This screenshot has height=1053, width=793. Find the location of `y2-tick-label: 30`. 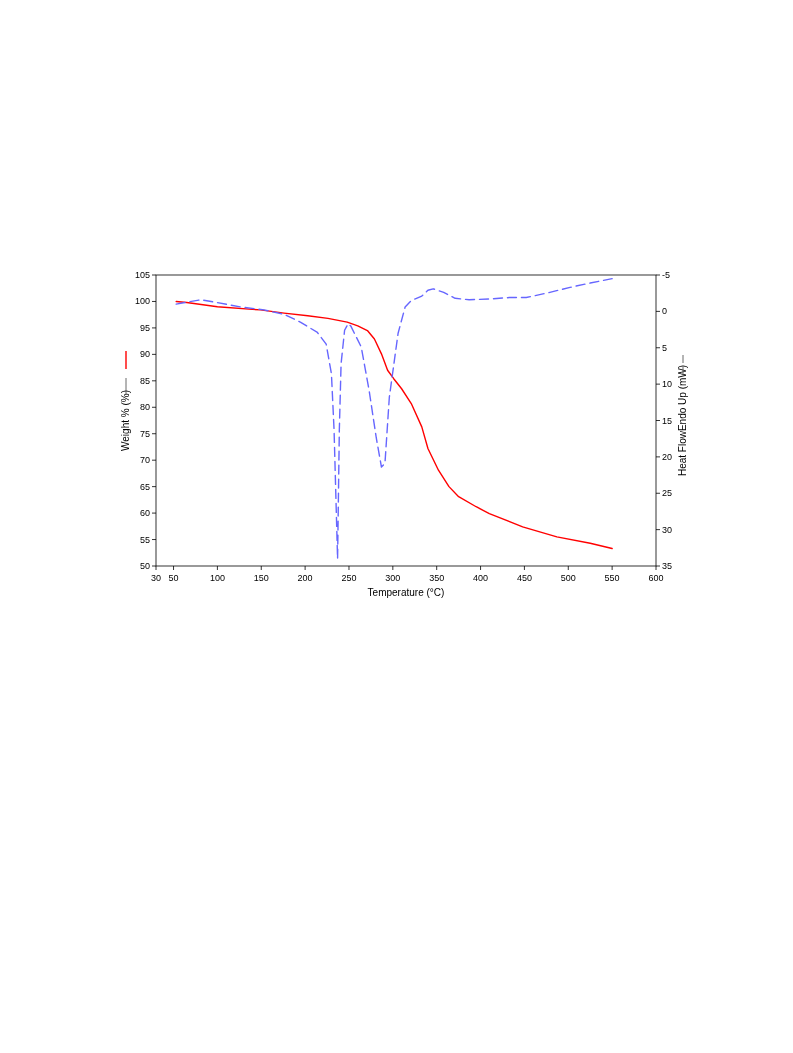

y2-tick-label: 30 is located at coordinates (667, 529).